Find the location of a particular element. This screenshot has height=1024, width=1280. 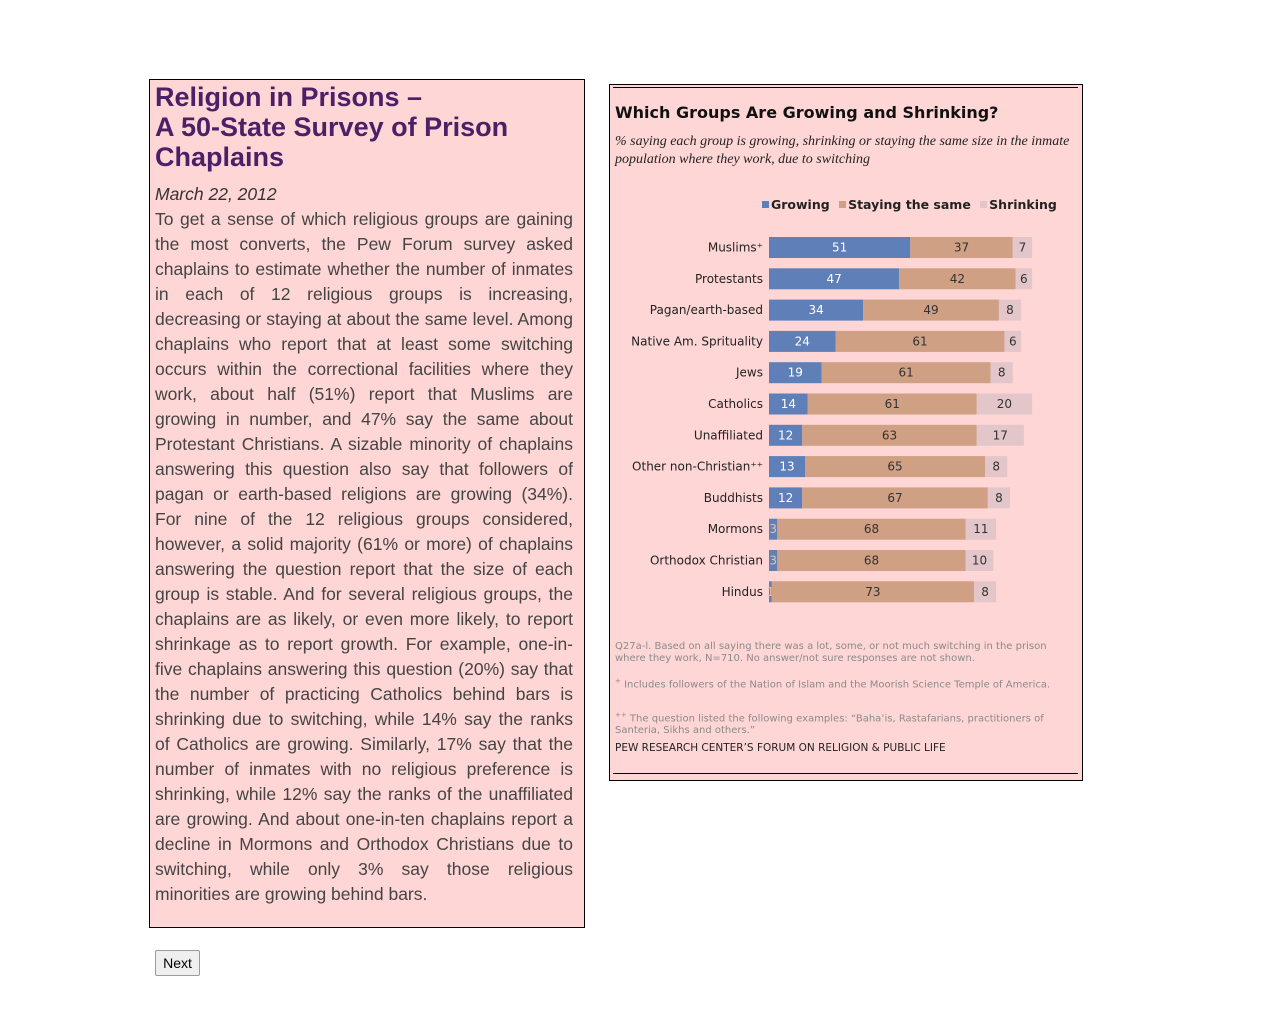

value-label-staying-the-same-other-non-christian: 65 is located at coordinates (894, 467).